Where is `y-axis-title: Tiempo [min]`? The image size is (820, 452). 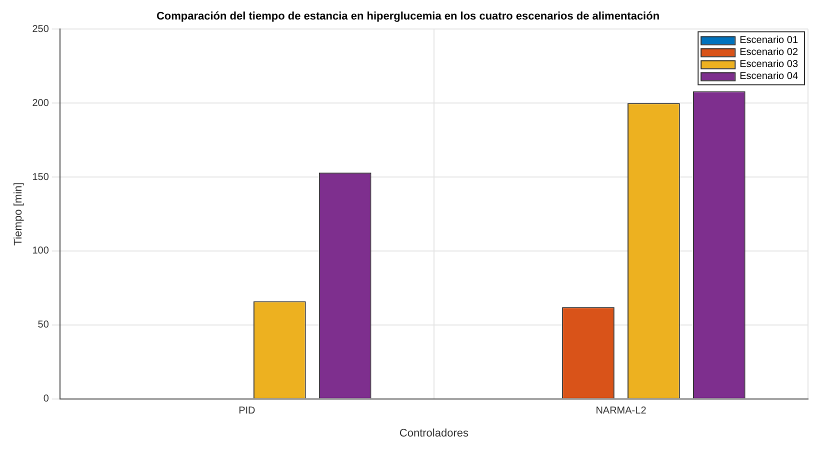 y-axis-title: Tiempo [min] is located at coordinates (18, 214).